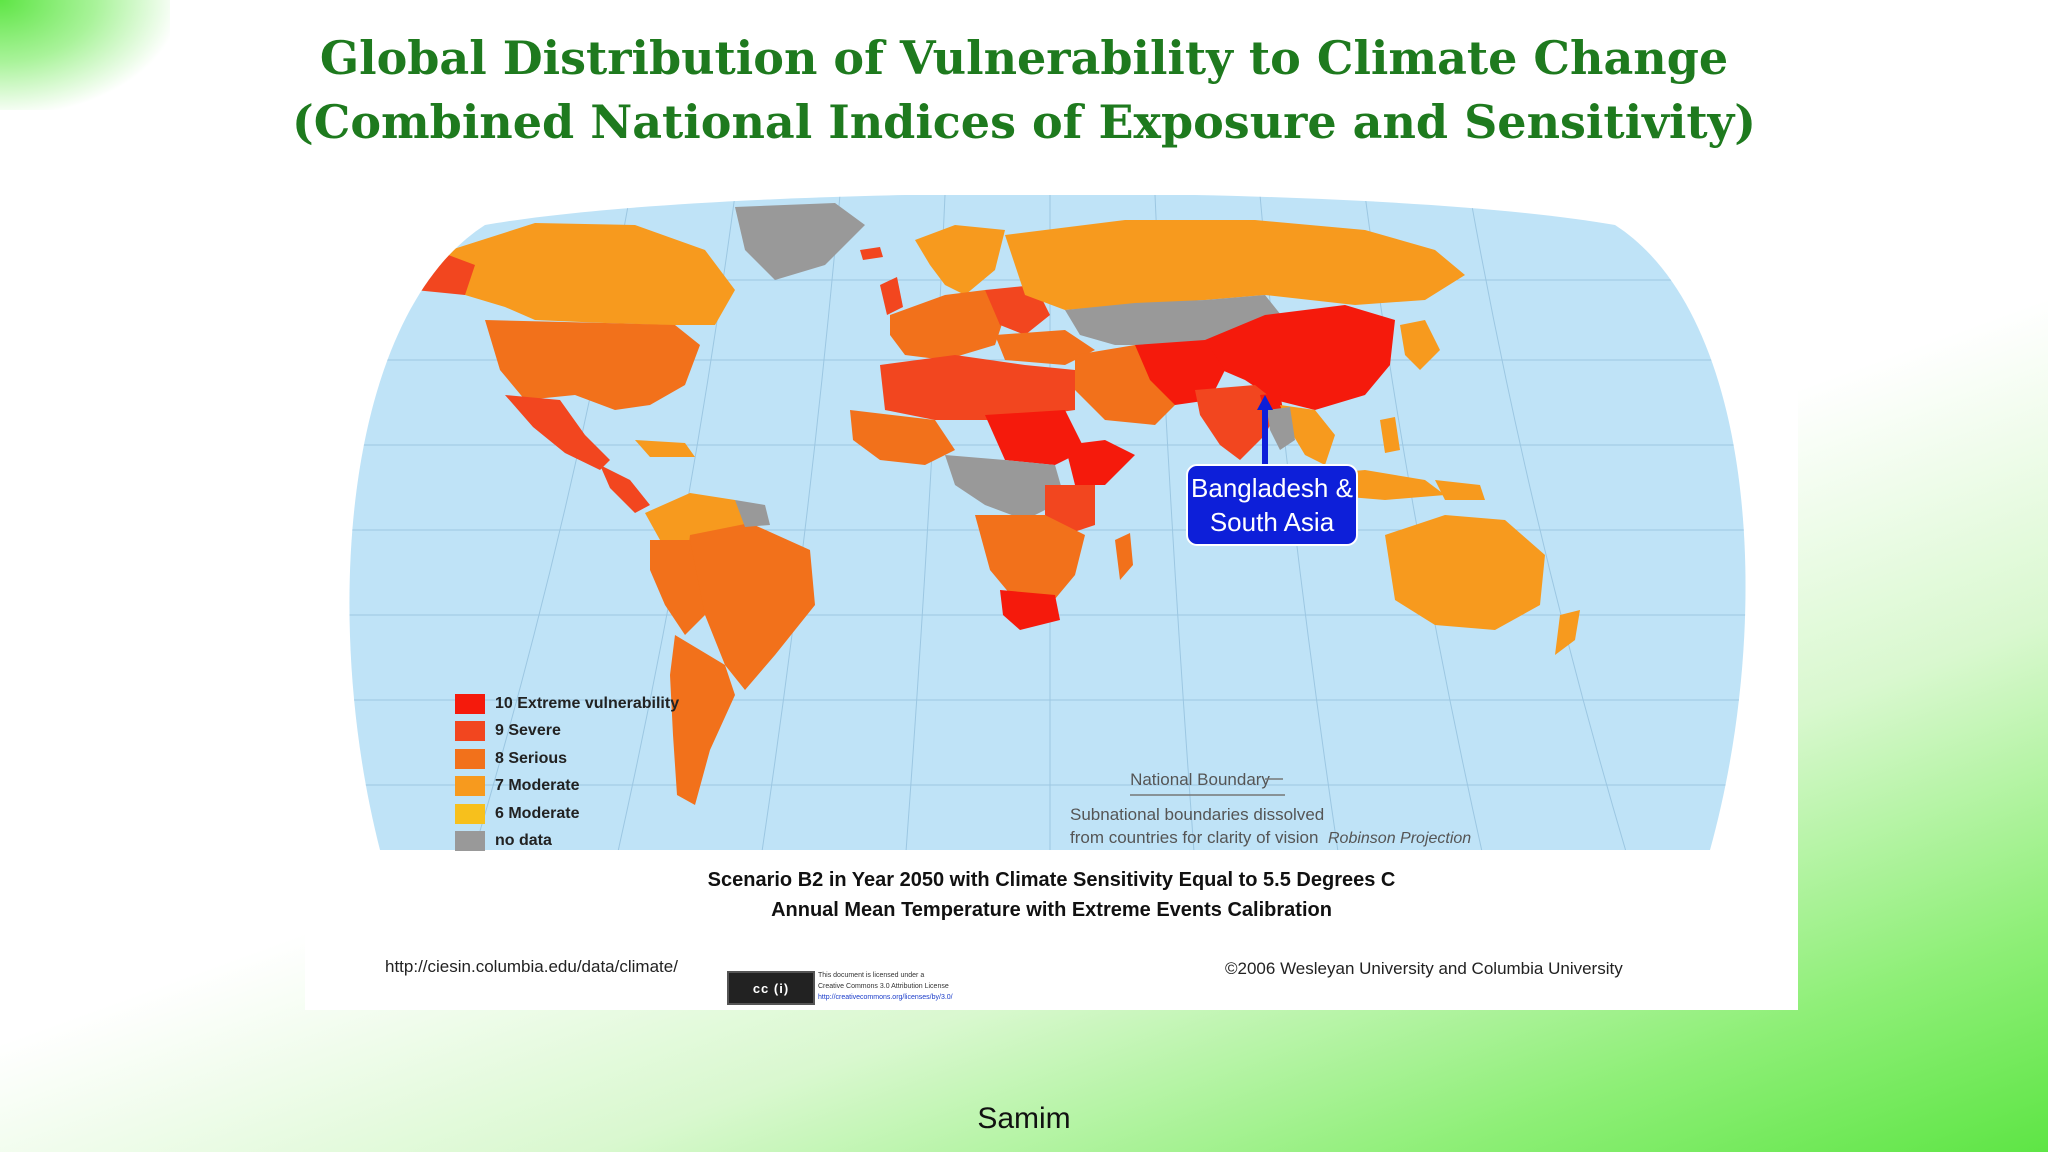 This screenshot has width=2048, height=1152. Describe the element at coordinates (1465, 572) in the screenshot. I see `australia` at that location.